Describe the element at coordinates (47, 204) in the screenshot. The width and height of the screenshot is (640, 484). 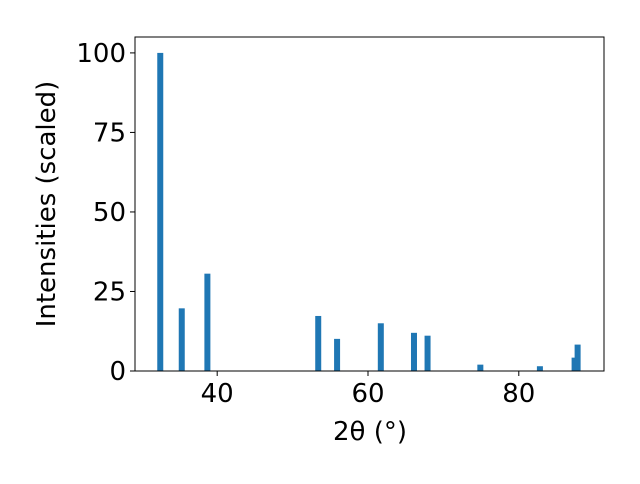
I see `y-axis-label: Intensities (scaled)` at that location.